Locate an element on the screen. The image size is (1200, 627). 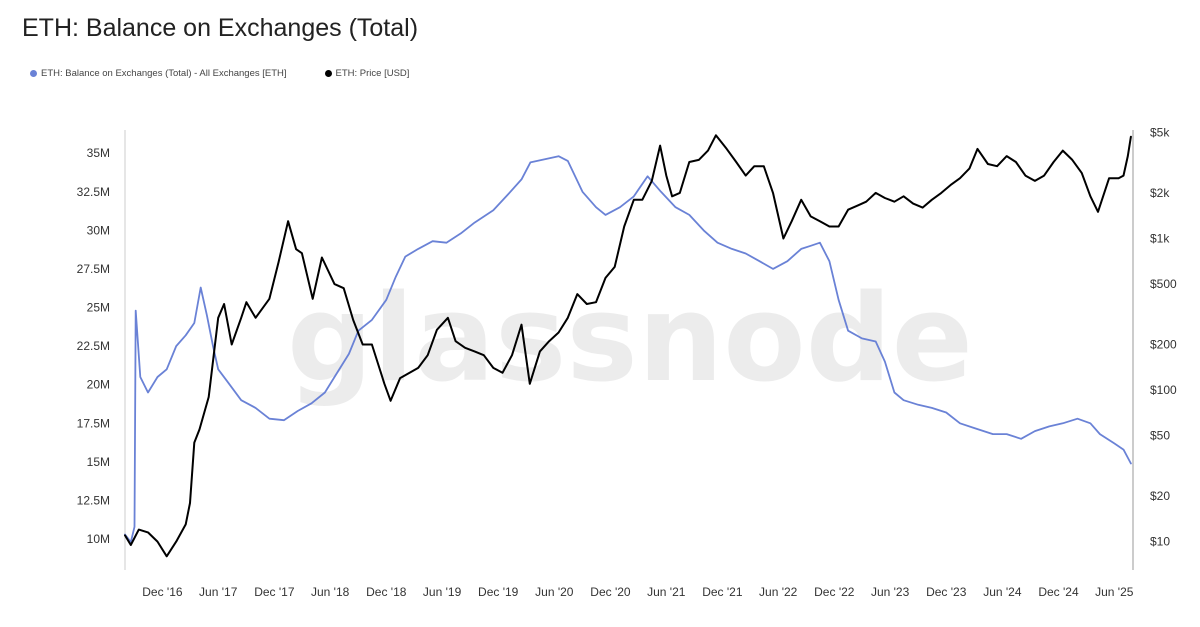
x-tick-label: Jun '20 is located at coordinates (554, 592).